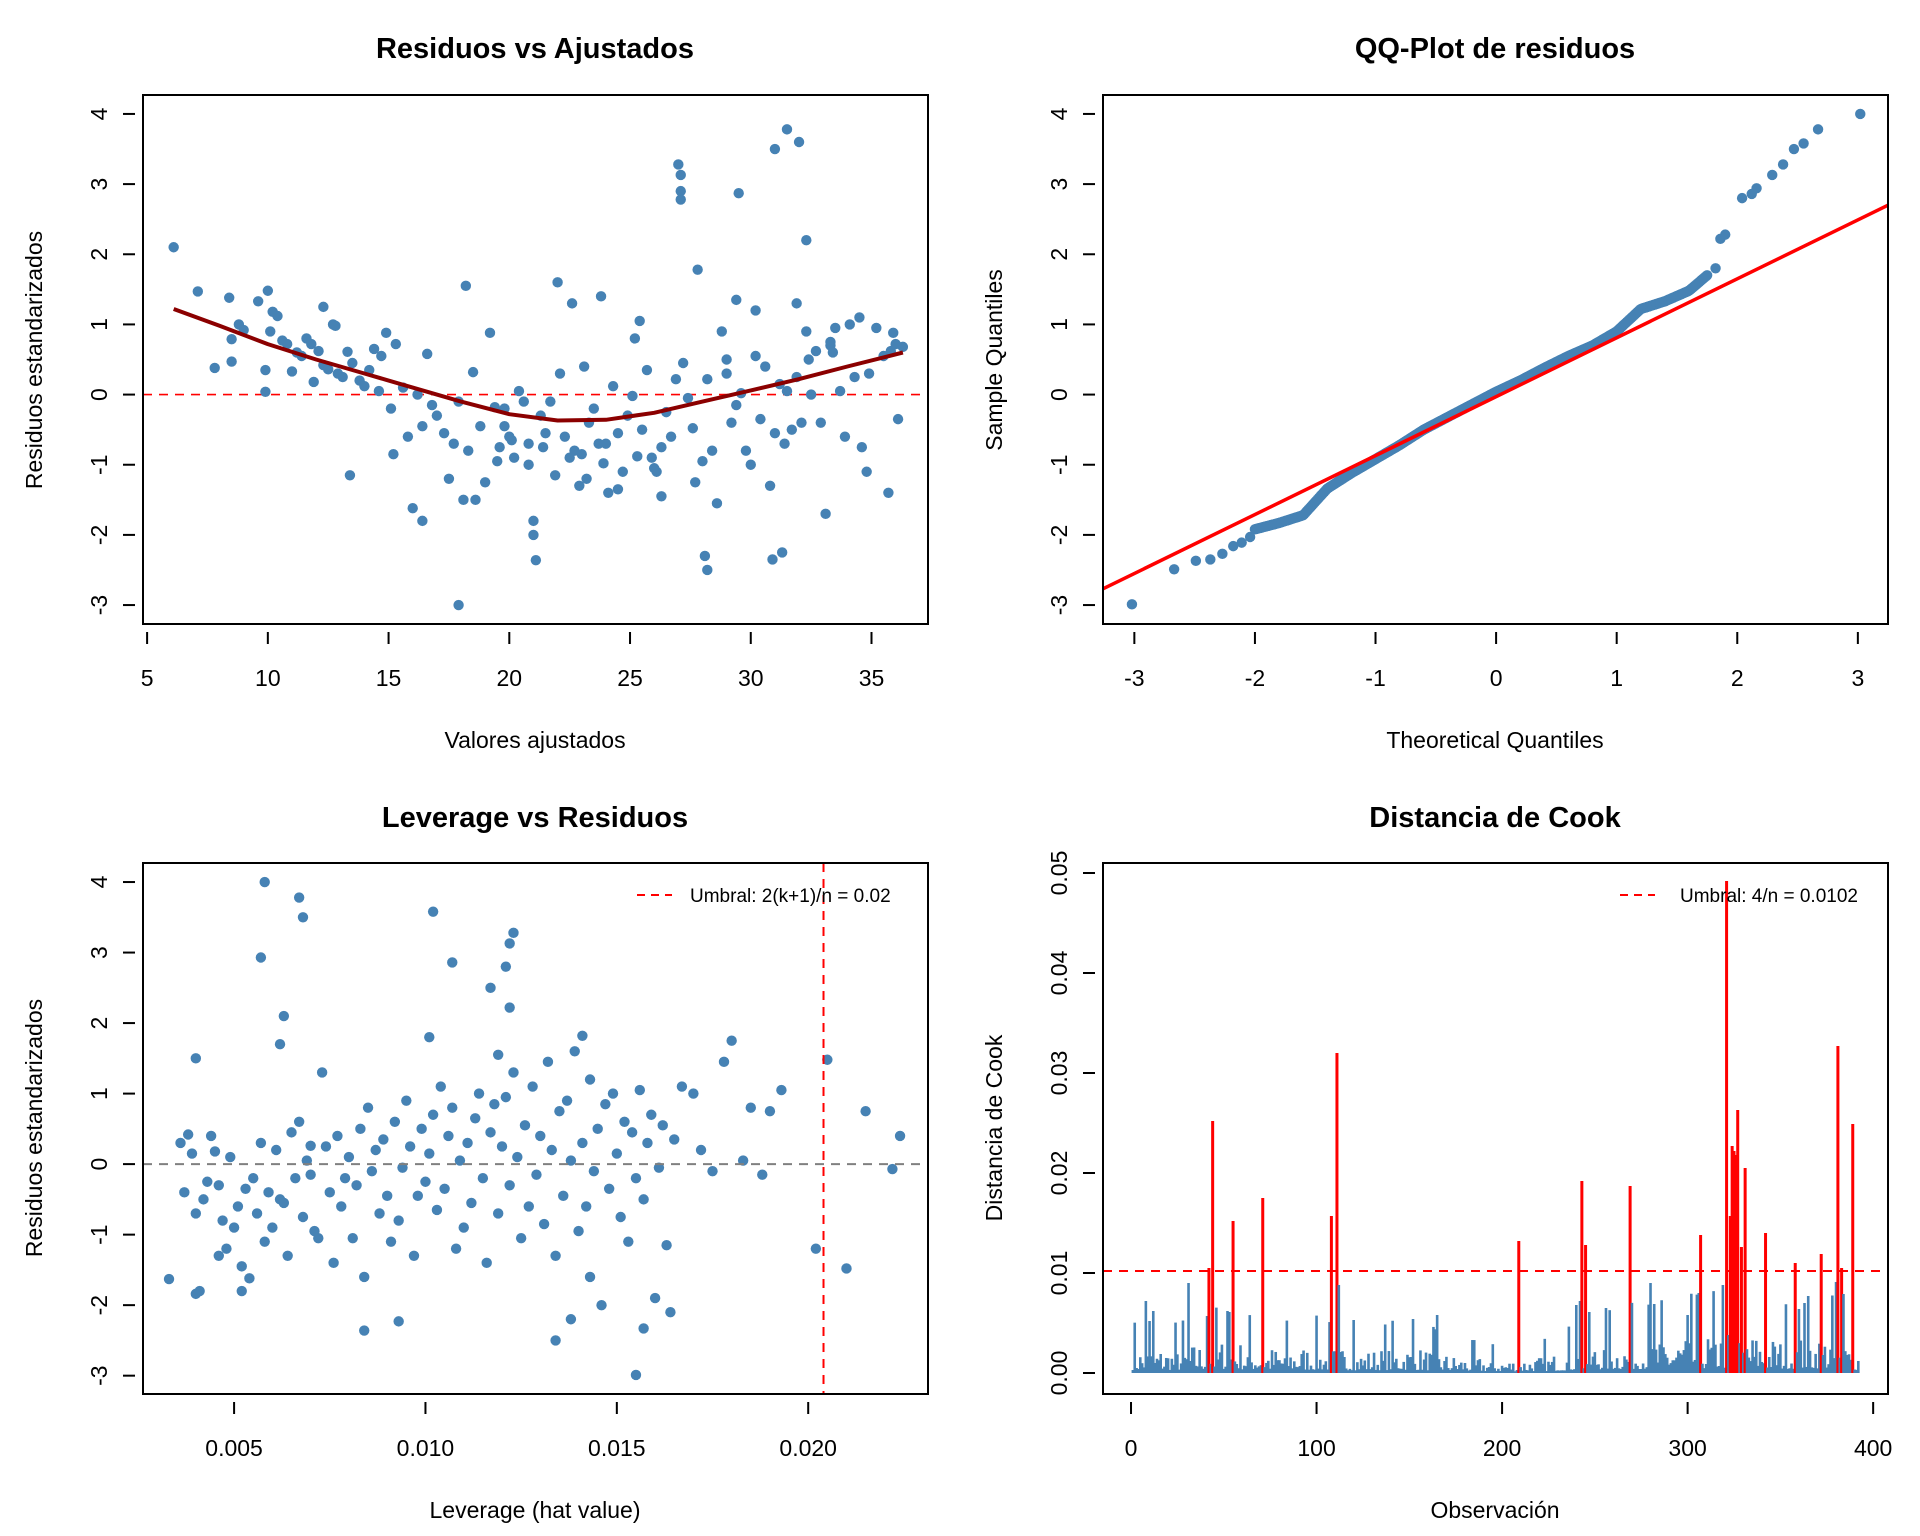 The height and width of the screenshot is (1536, 1920). What do you see at coordinates (99, 535) in the screenshot?
I see `y-tick-label: -2` at bounding box center [99, 535].